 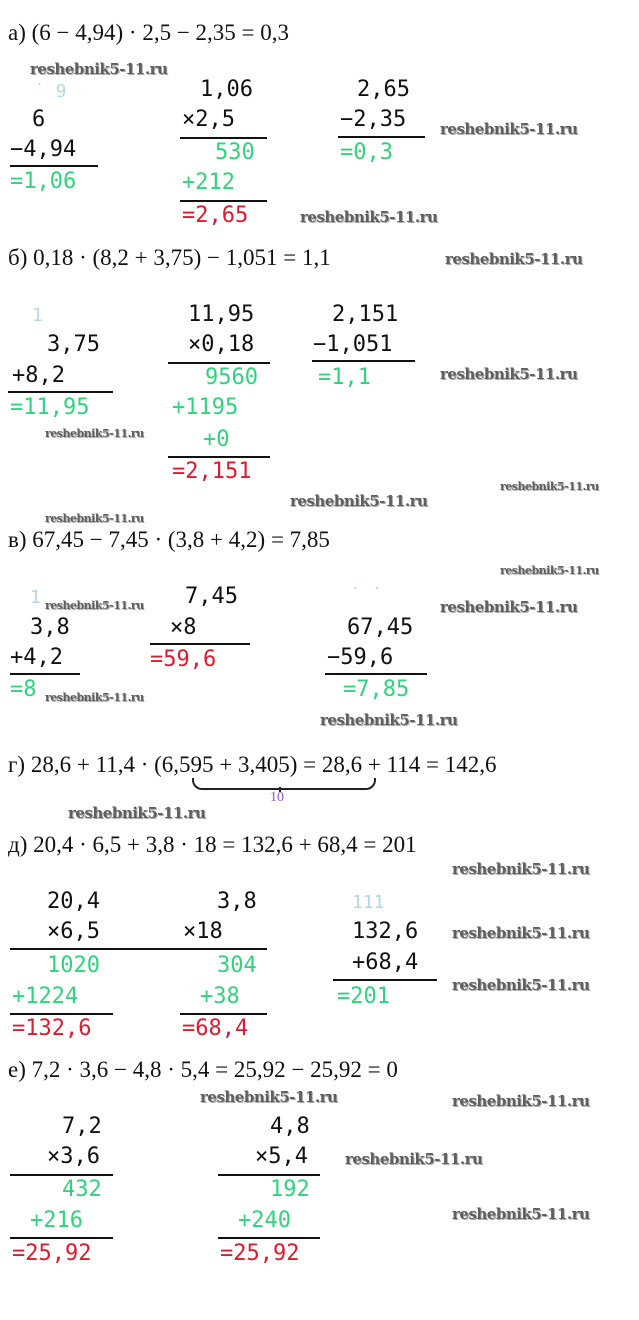 What do you see at coordinates (215, 1028) in the screenshot?
I see `result: =68,4` at bounding box center [215, 1028].